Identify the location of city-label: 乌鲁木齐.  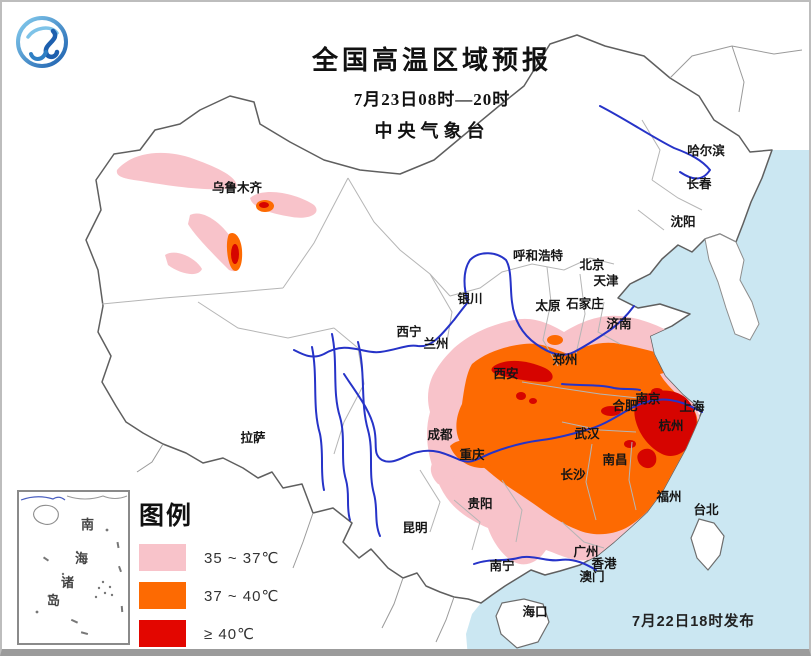
(237, 187).